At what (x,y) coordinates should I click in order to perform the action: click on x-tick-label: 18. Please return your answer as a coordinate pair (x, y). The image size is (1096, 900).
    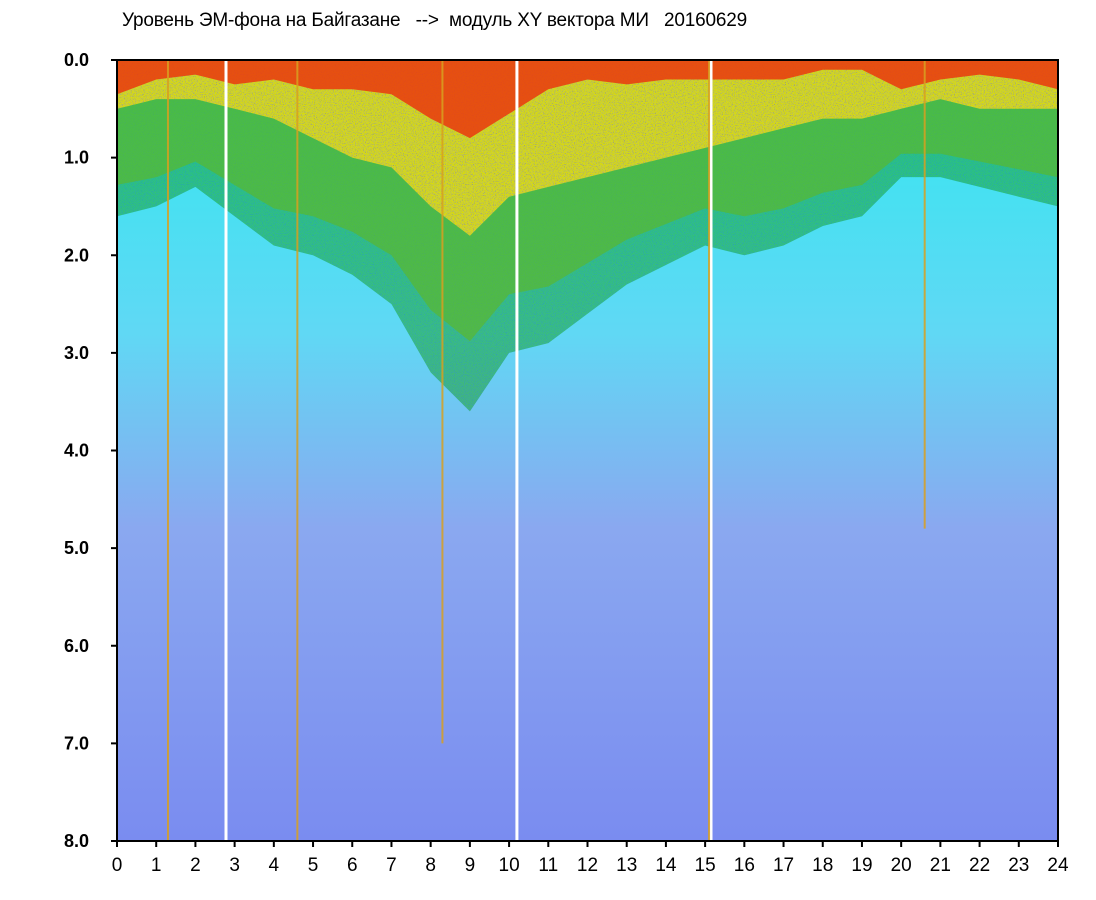
    Looking at the image, I should click on (822, 865).